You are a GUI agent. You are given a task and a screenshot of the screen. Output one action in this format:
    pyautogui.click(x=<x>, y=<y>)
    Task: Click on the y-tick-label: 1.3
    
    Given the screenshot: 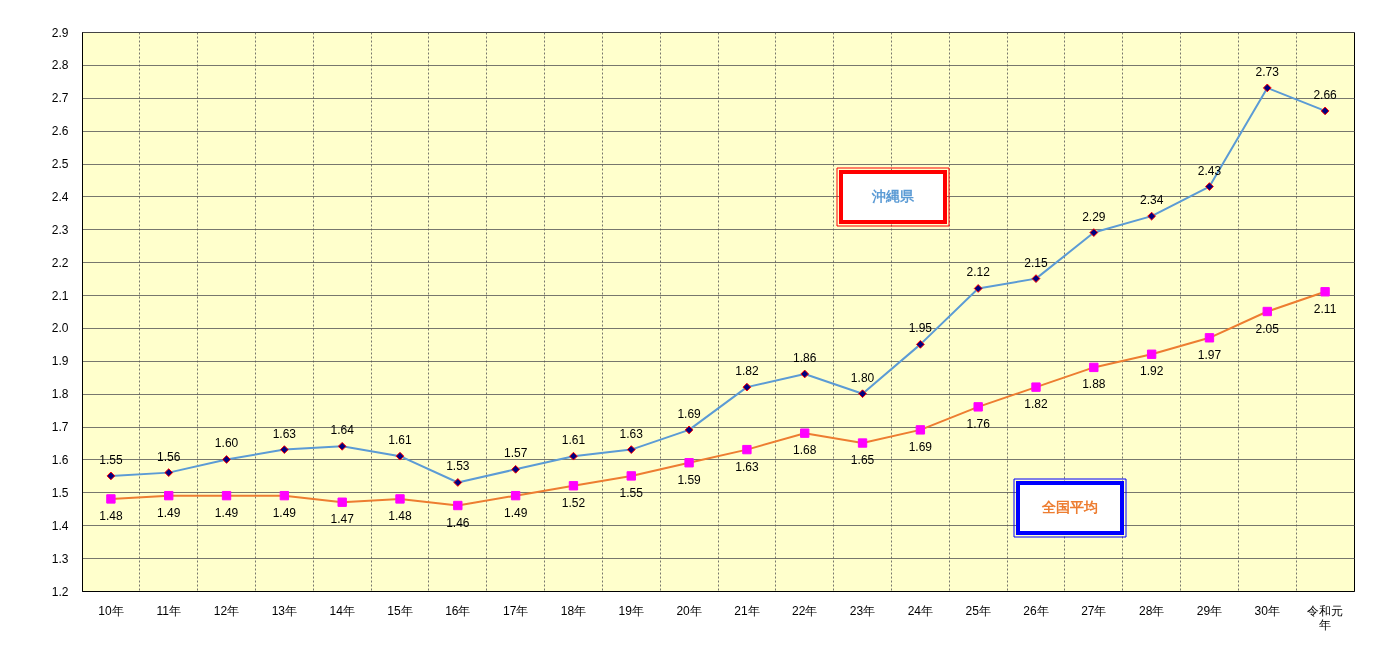 What is the action you would take?
    pyautogui.click(x=60, y=558)
    